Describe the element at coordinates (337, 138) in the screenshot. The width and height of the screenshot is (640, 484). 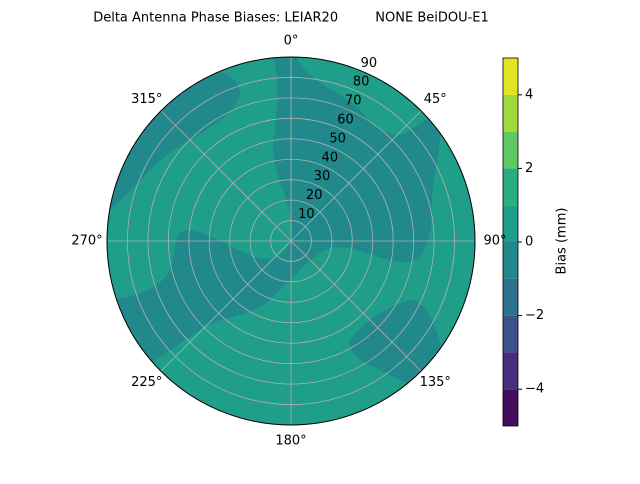
I see `r-tick-label: 50` at that location.